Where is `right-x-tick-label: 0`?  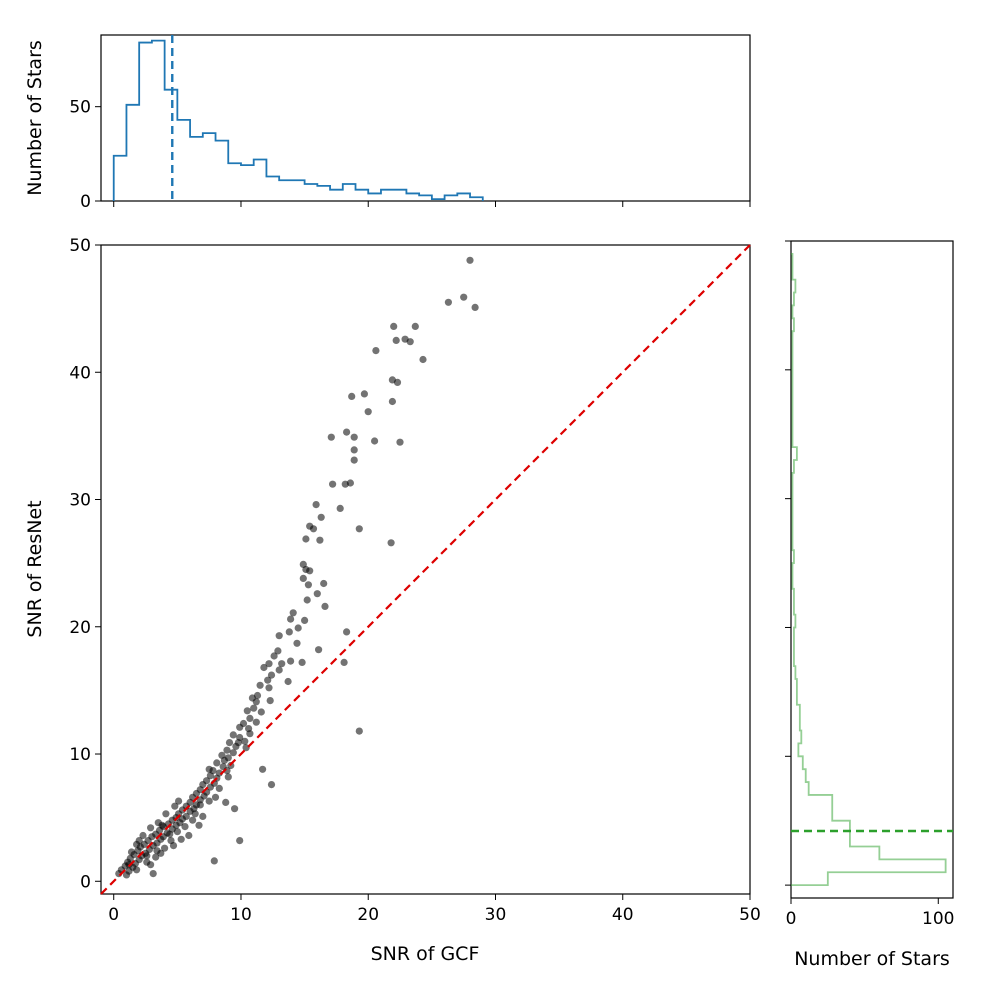
right-x-tick-label: 0 is located at coordinates (791, 919).